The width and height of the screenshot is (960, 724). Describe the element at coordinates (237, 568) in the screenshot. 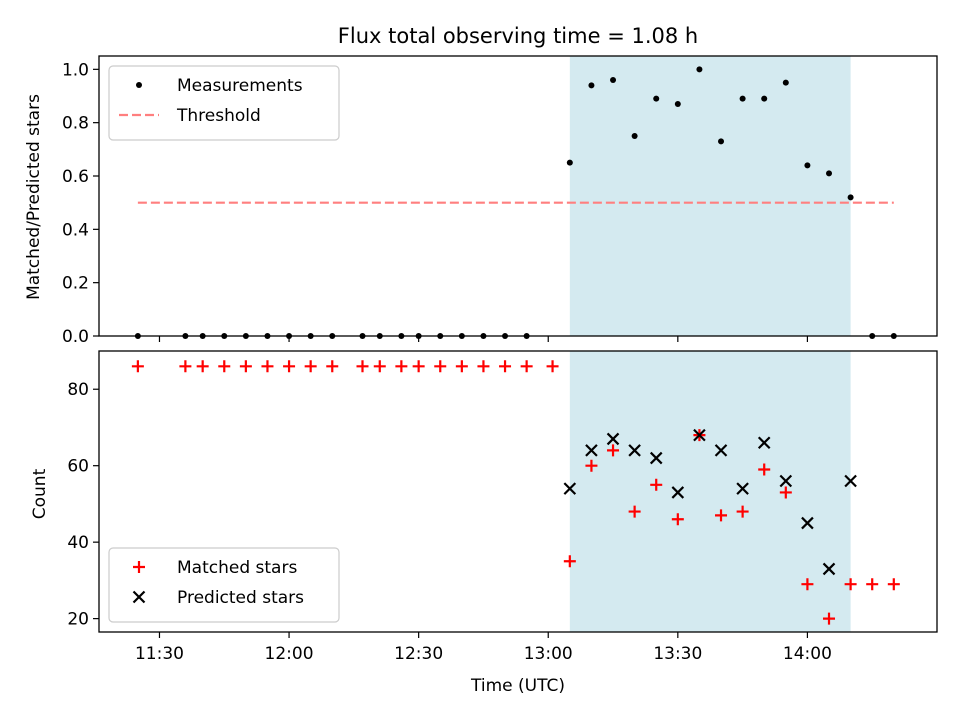

I see `legend-label: Matched stars` at that location.